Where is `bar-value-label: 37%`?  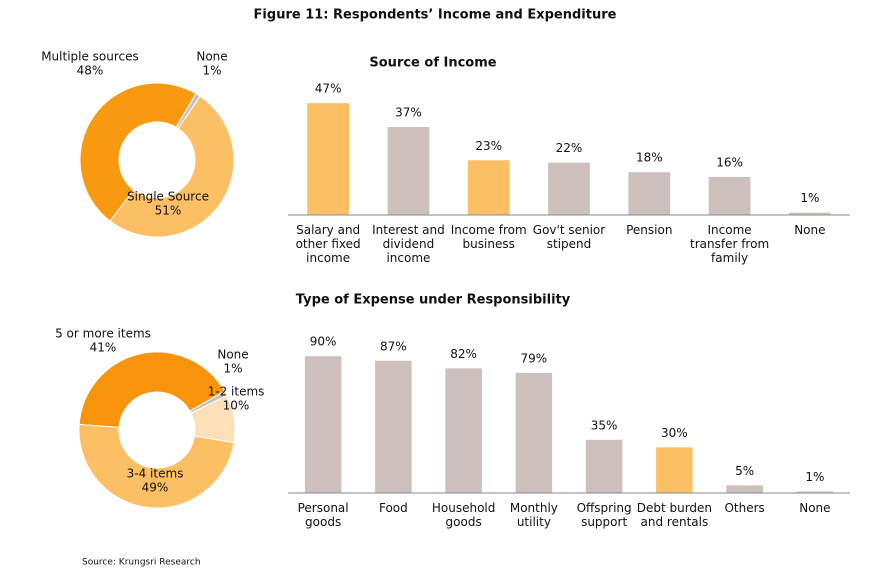
bar-value-label: 37% is located at coordinates (408, 112).